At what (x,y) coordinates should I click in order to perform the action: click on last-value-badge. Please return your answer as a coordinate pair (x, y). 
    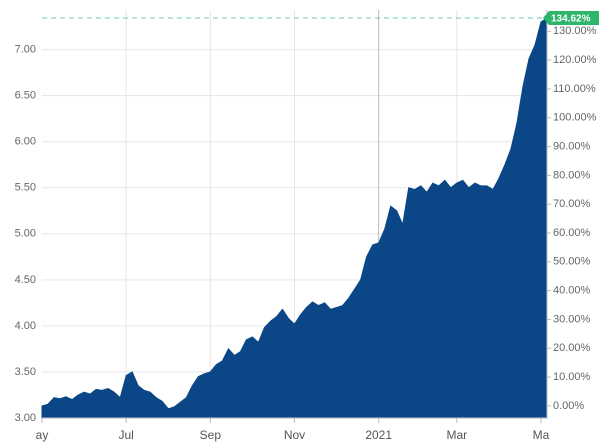
    Looking at the image, I should click on (571, 18).